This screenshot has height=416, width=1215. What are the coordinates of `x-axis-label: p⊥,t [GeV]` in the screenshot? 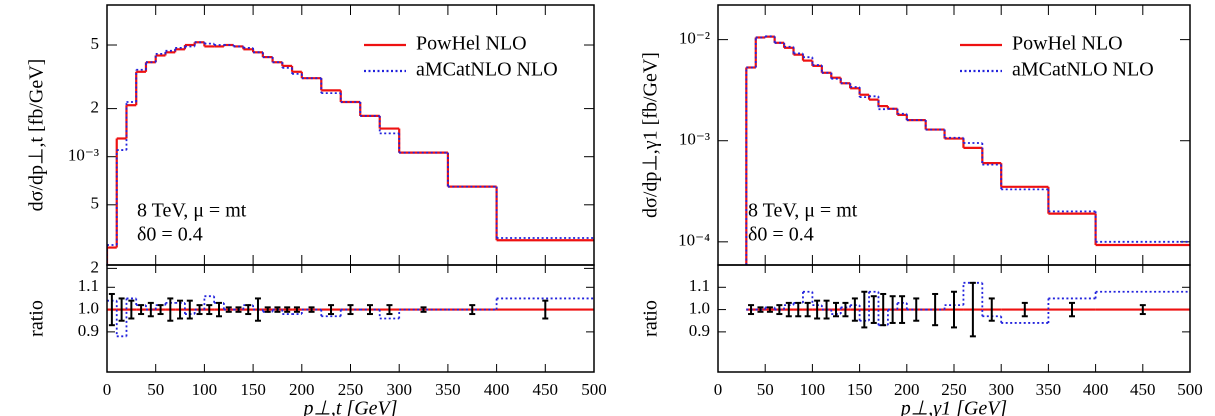 It's located at (349, 407).